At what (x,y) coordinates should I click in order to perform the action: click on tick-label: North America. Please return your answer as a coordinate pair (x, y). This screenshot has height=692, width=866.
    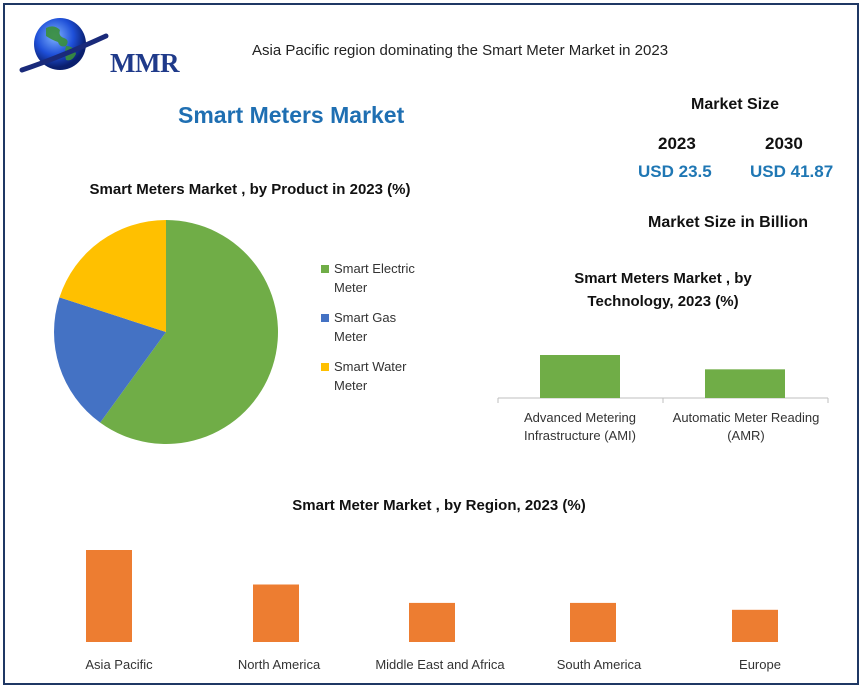
    Looking at the image, I should click on (279, 664).